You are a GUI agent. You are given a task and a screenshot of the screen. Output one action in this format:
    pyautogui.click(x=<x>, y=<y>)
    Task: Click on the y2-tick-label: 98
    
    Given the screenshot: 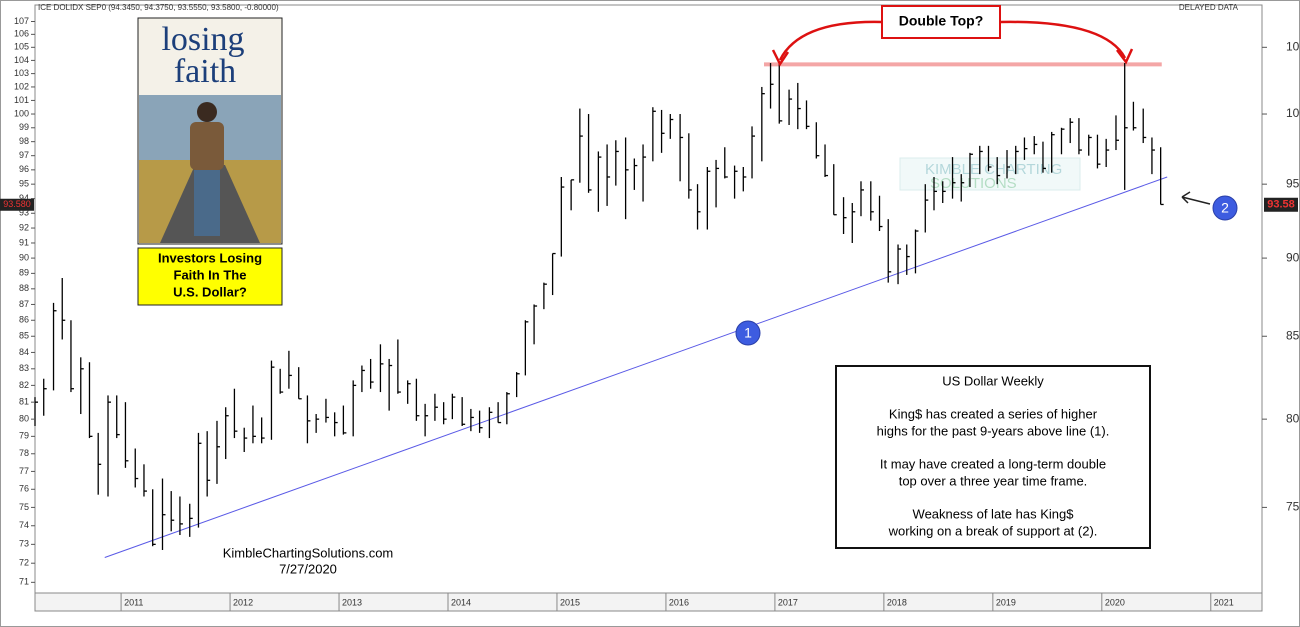 What is the action you would take?
    pyautogui.click(x=24, y=141)
    